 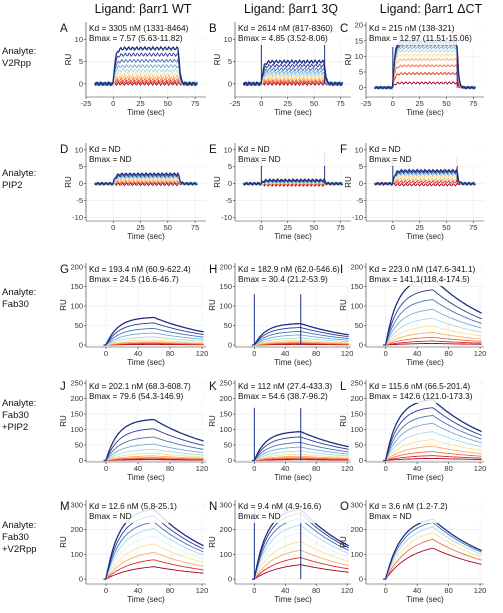 What do you see at coordinates (279, 506) in the screenshot?
I see `annotation-text: Kd = 9.4 nM (4.9-16.6)` at bounding box center [279, 506].